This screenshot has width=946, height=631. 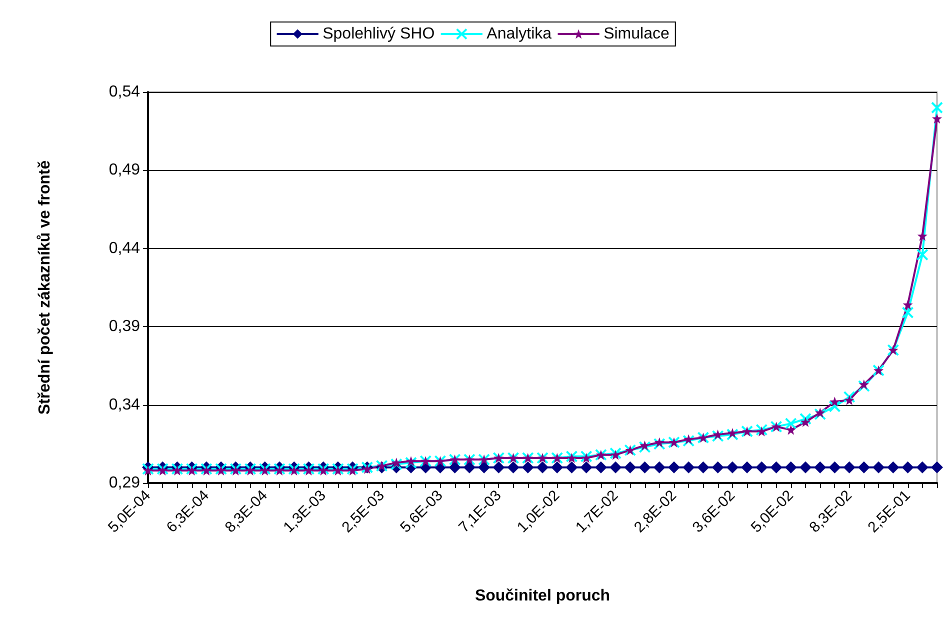 I want to click on y-tick-label: 0,39, so click(x=124, y=327).